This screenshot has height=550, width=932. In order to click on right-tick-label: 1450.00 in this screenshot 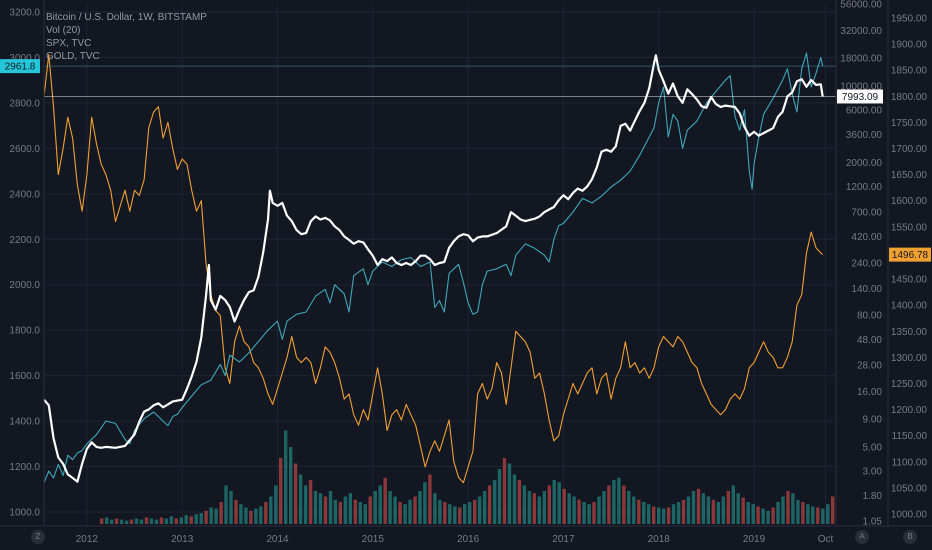, I will do `click(909, 280)`.